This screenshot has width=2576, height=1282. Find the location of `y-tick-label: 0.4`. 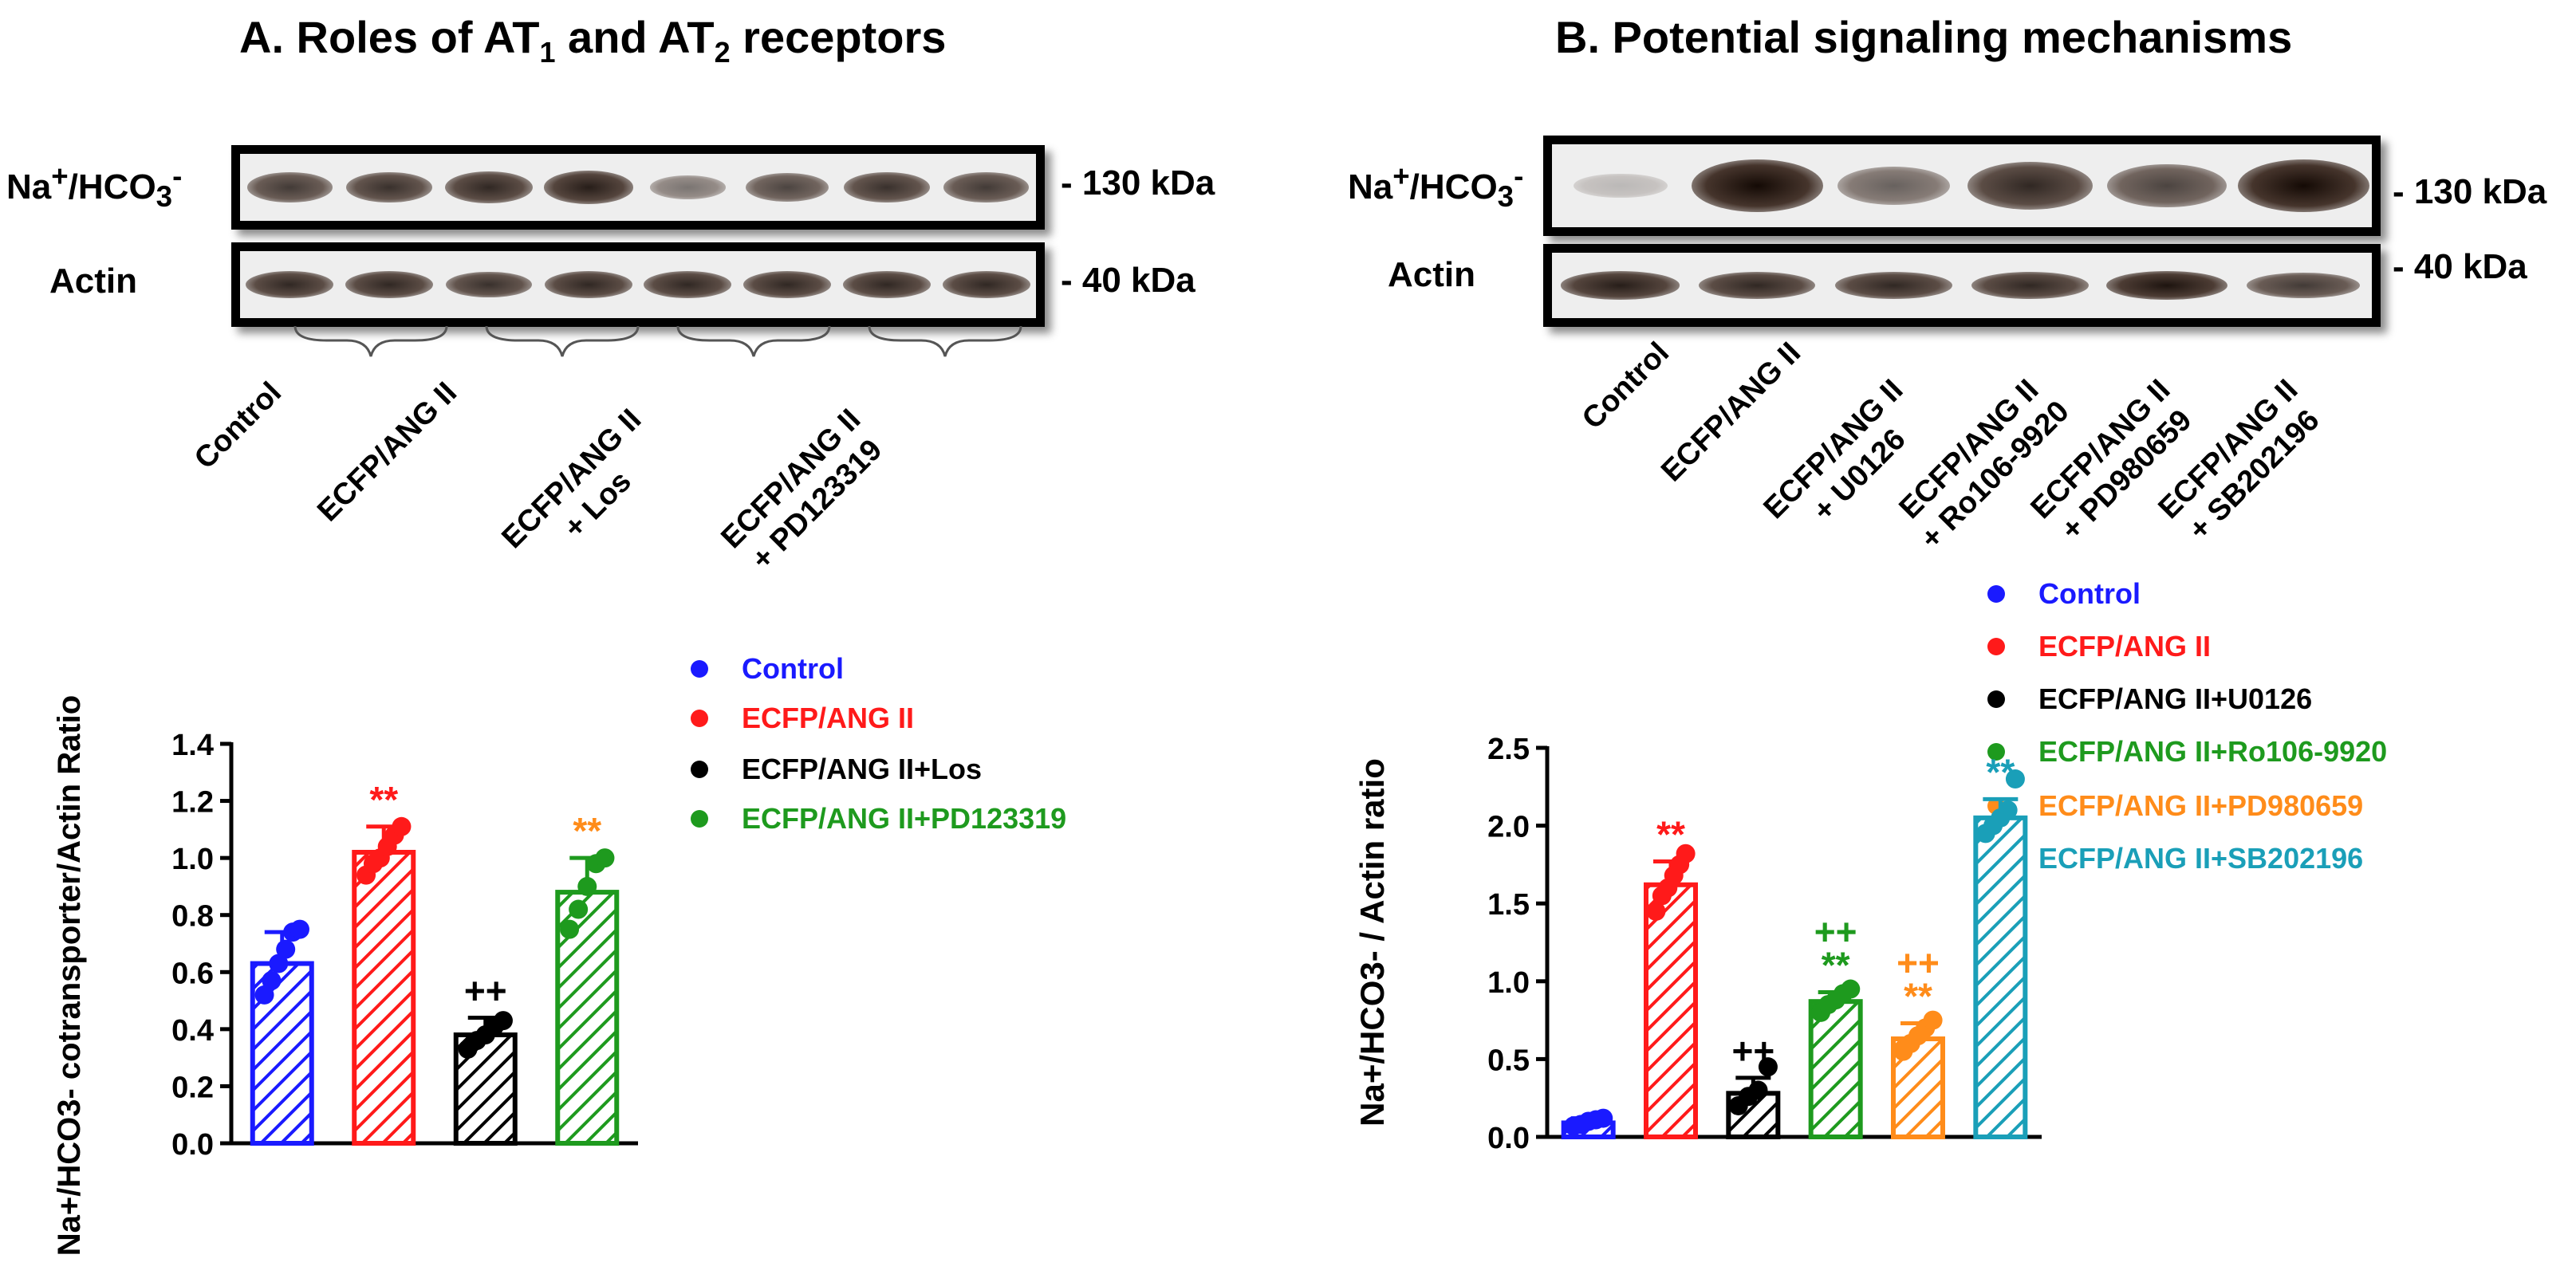

y-tick-label: 0.4 is located at coordinates (192, 1031).